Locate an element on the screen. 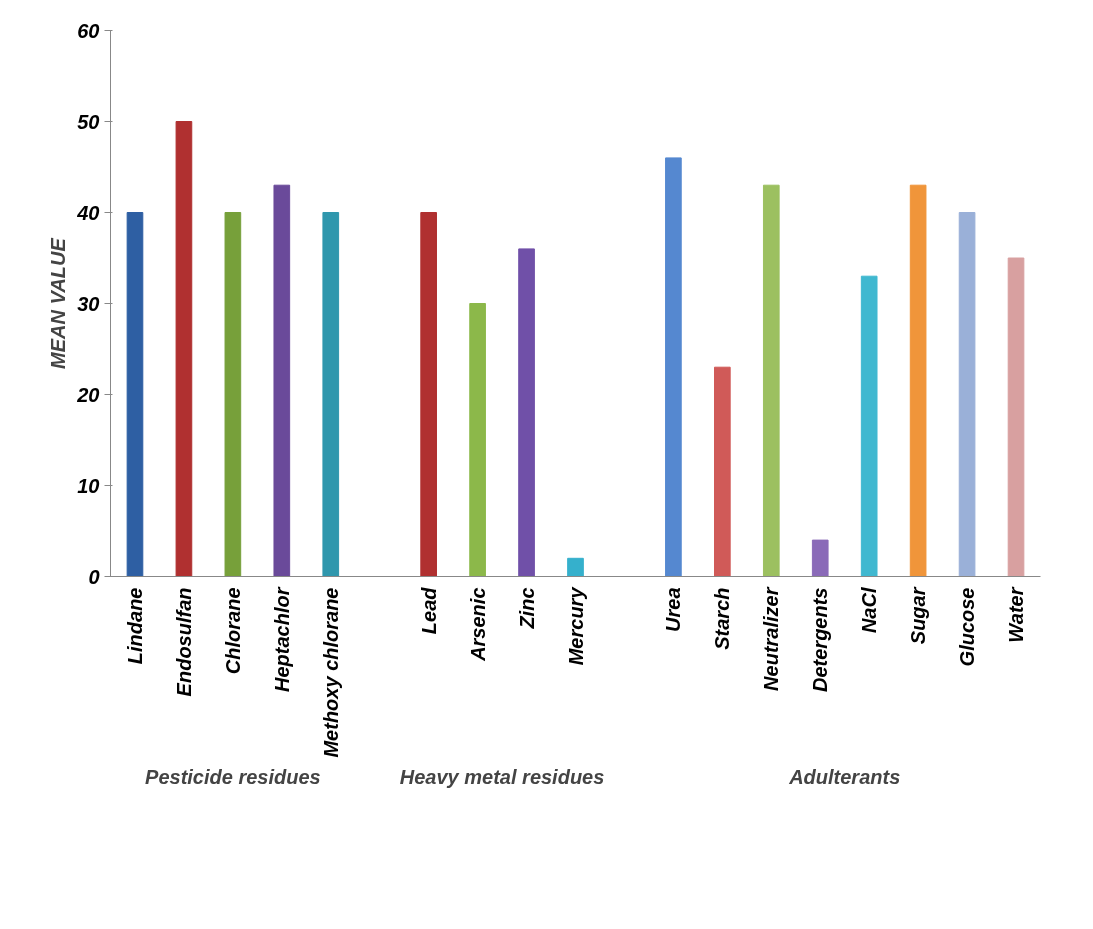 This screenshot has height=929, width=1093. x-tick-label: Zinc is located at coordinates (526, 608).